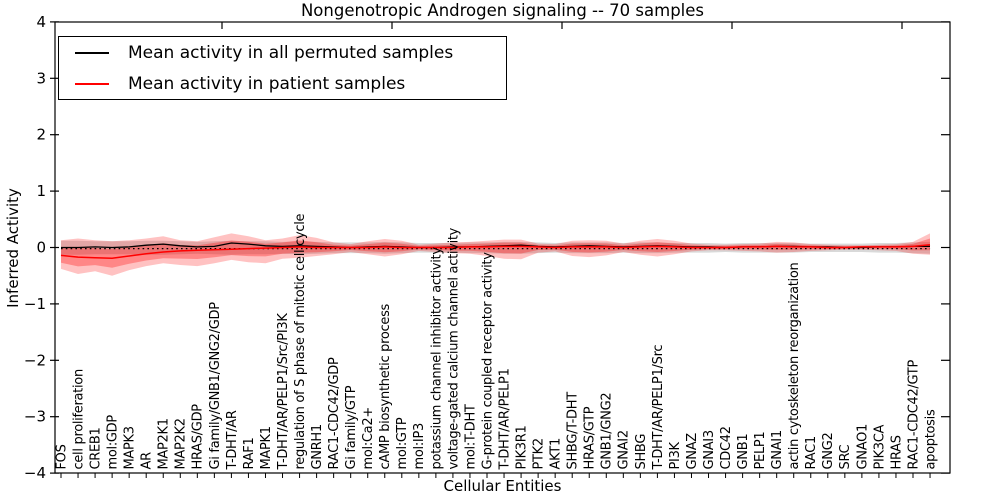 The image size is (1000, 500). I want to click on legend-item-patient: Mean activity in patient samples, so click(282, 83).